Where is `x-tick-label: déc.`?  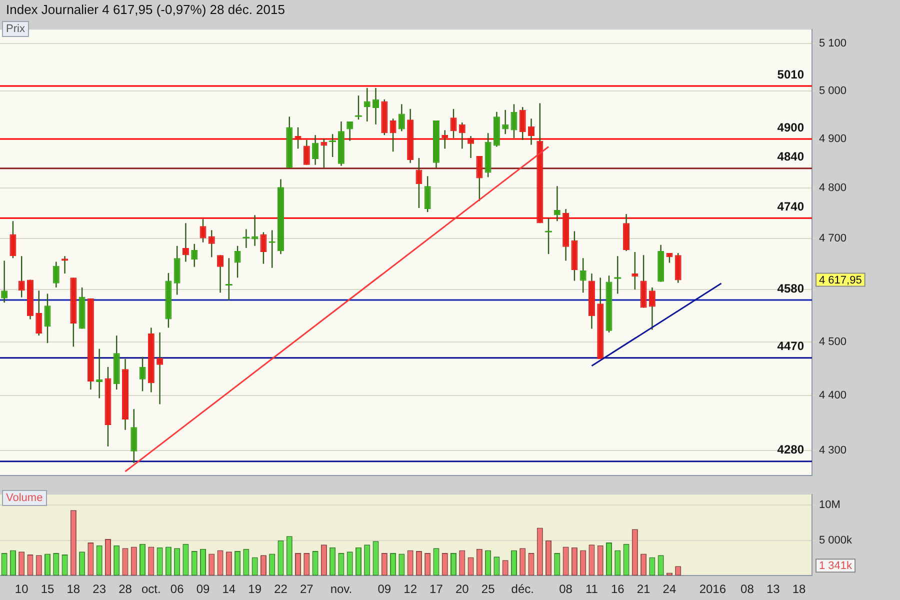 x-tick-label: déc. is located at coordinates (522, 589).